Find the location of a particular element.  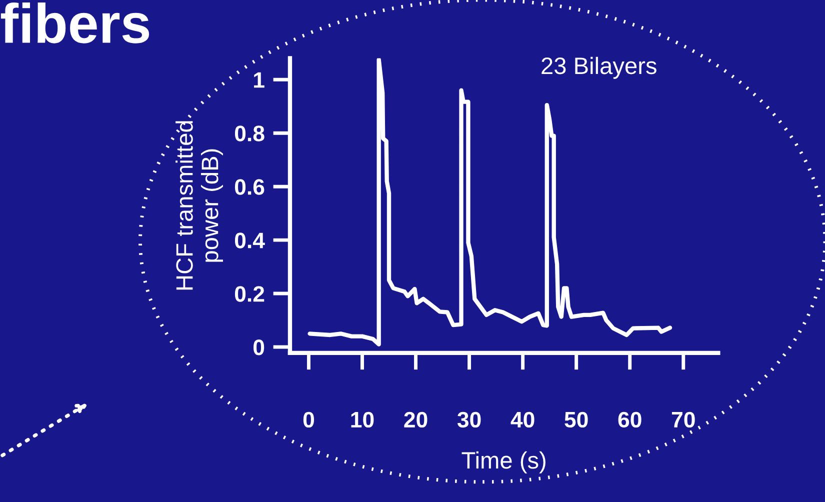

x-tick-label: 50 is located at coordinates (576, 420).